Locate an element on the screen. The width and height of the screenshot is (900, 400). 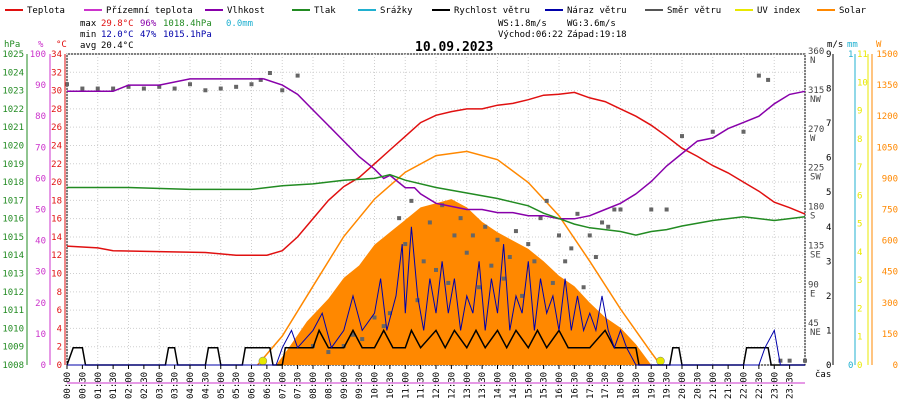
hpa-tick-label: 1011 is located at coordinates (13, 311).